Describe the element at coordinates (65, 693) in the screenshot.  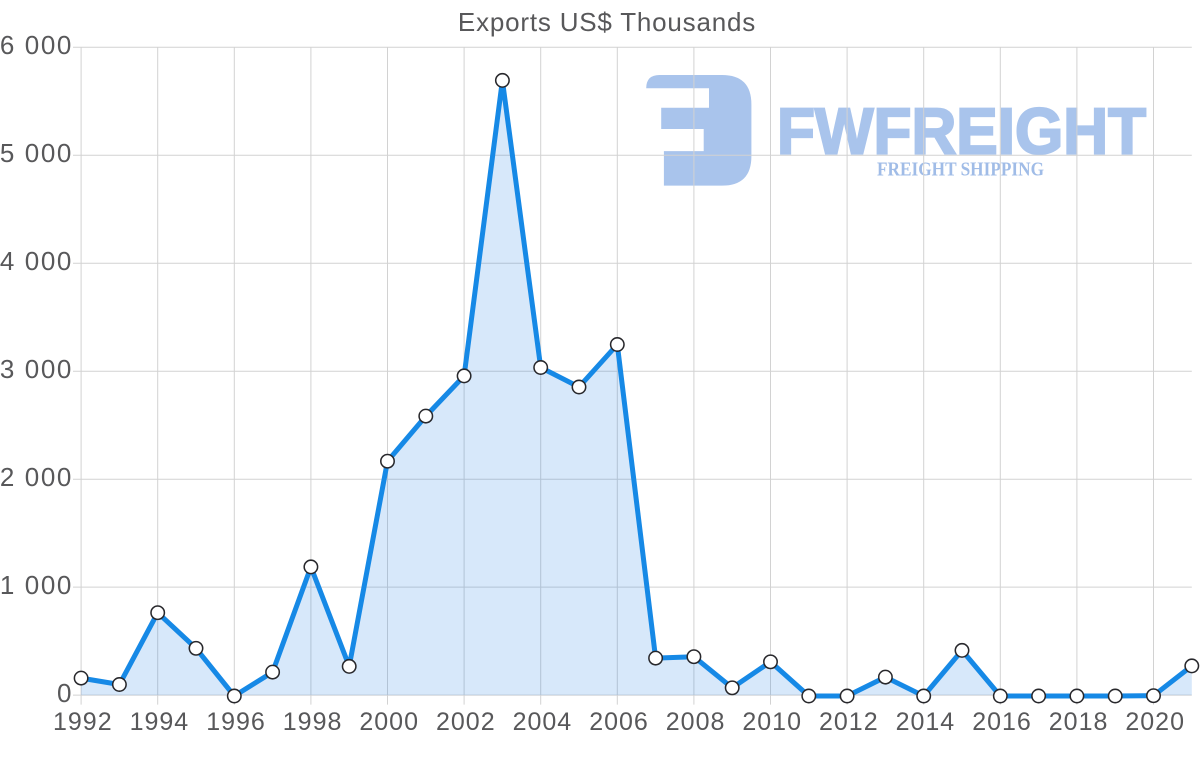
I see `svg-text: 0` at that location.